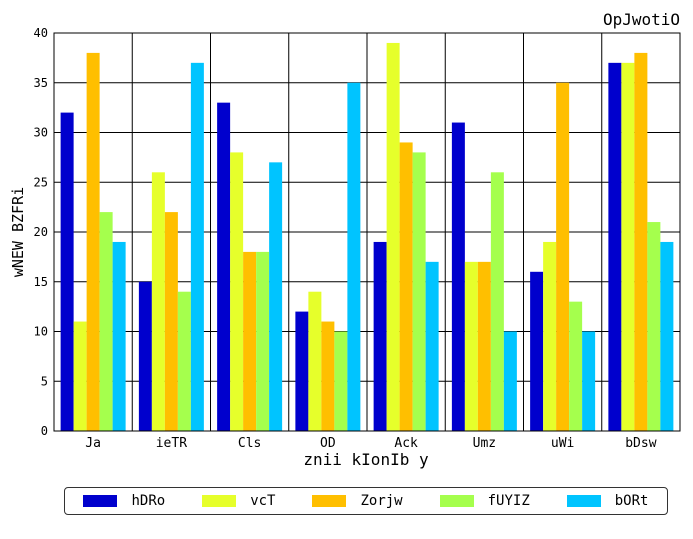 This screenshot has width=693, height=539. Describe the element at coordinates (484, 501) in the screenshot. I see `legend-item: fUYIZ` at that location.